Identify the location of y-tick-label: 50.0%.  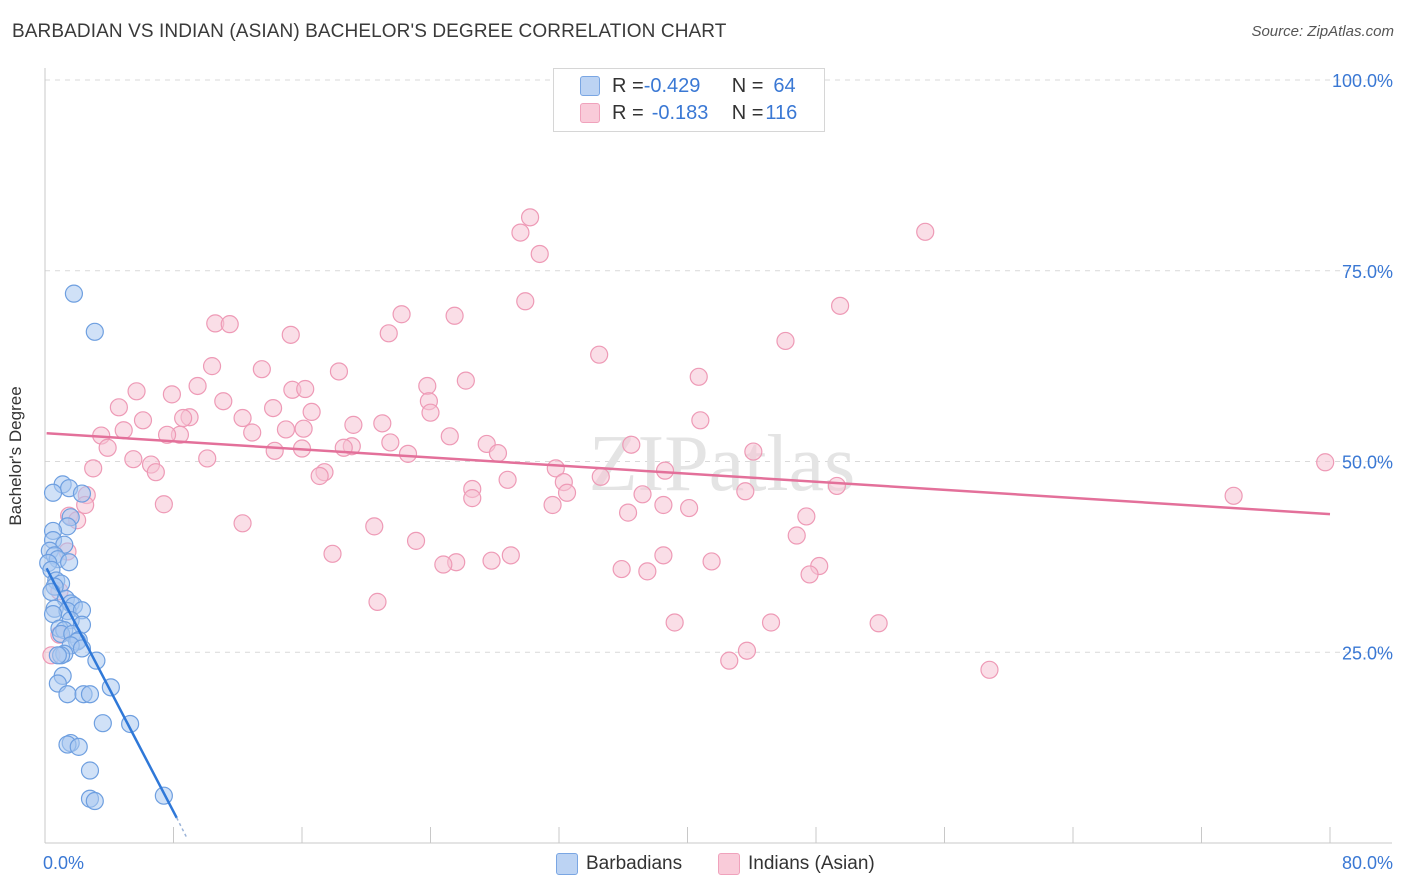
(1367, 463).